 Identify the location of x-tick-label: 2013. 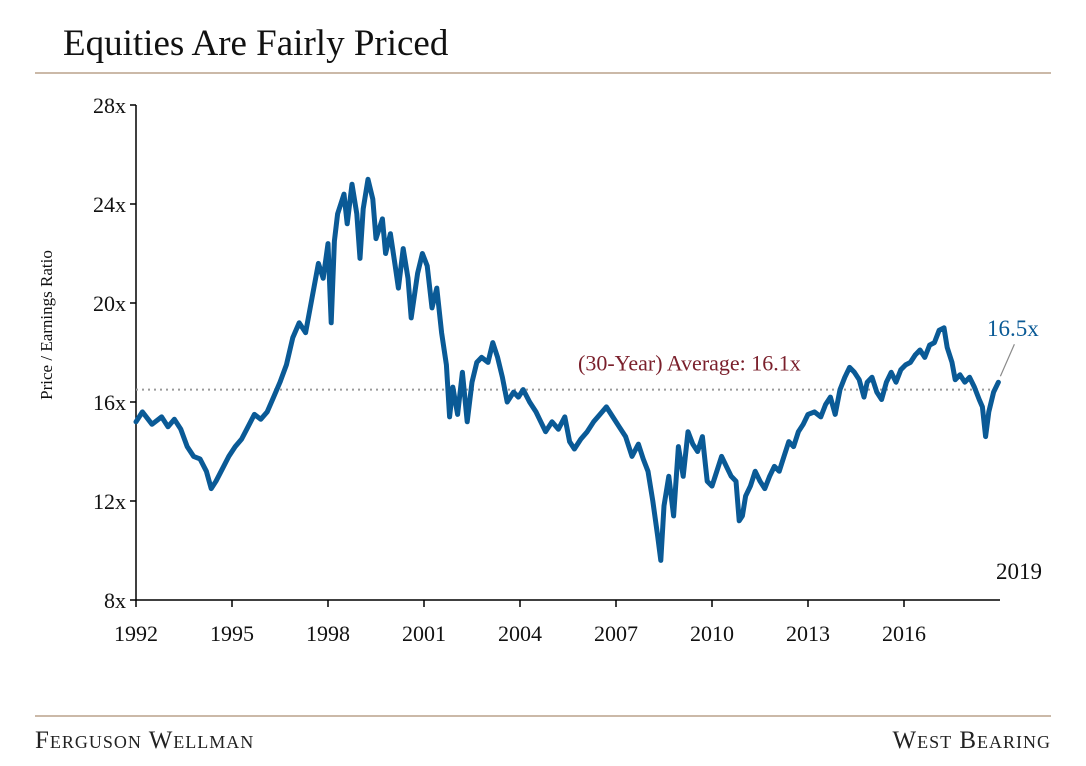
(808, 633).